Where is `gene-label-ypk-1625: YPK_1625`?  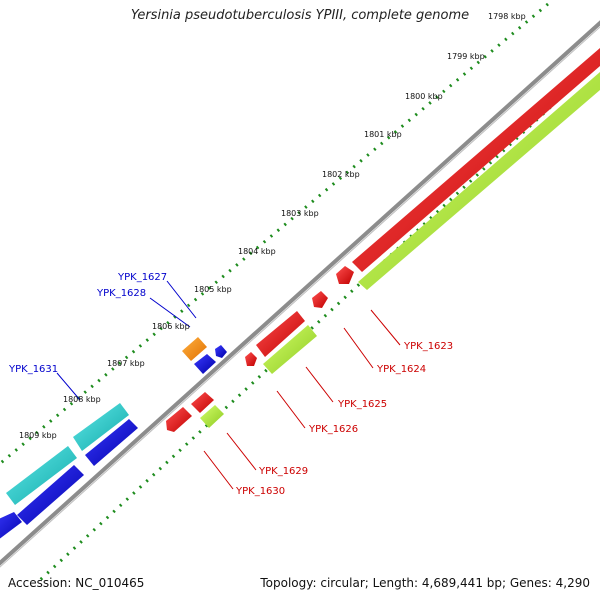 gene-label-ypk-1625: YPK_1625 is located at coordinates (362, 404).